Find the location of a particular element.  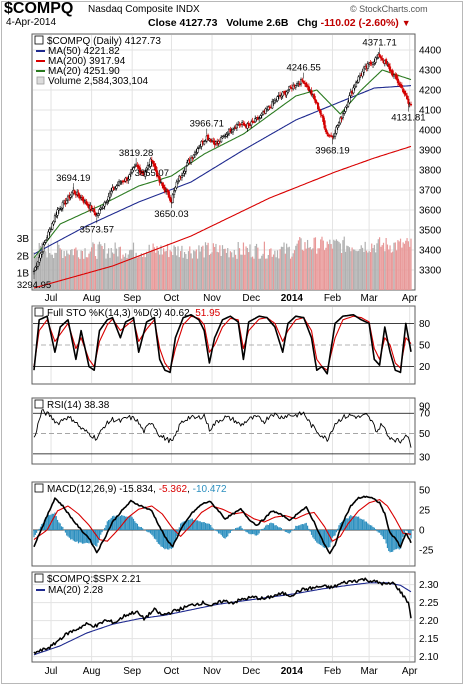

sto-title: Full STO %K(14,3) %D(3) 40.62, 51.95 is located at coordinates (134, 313).